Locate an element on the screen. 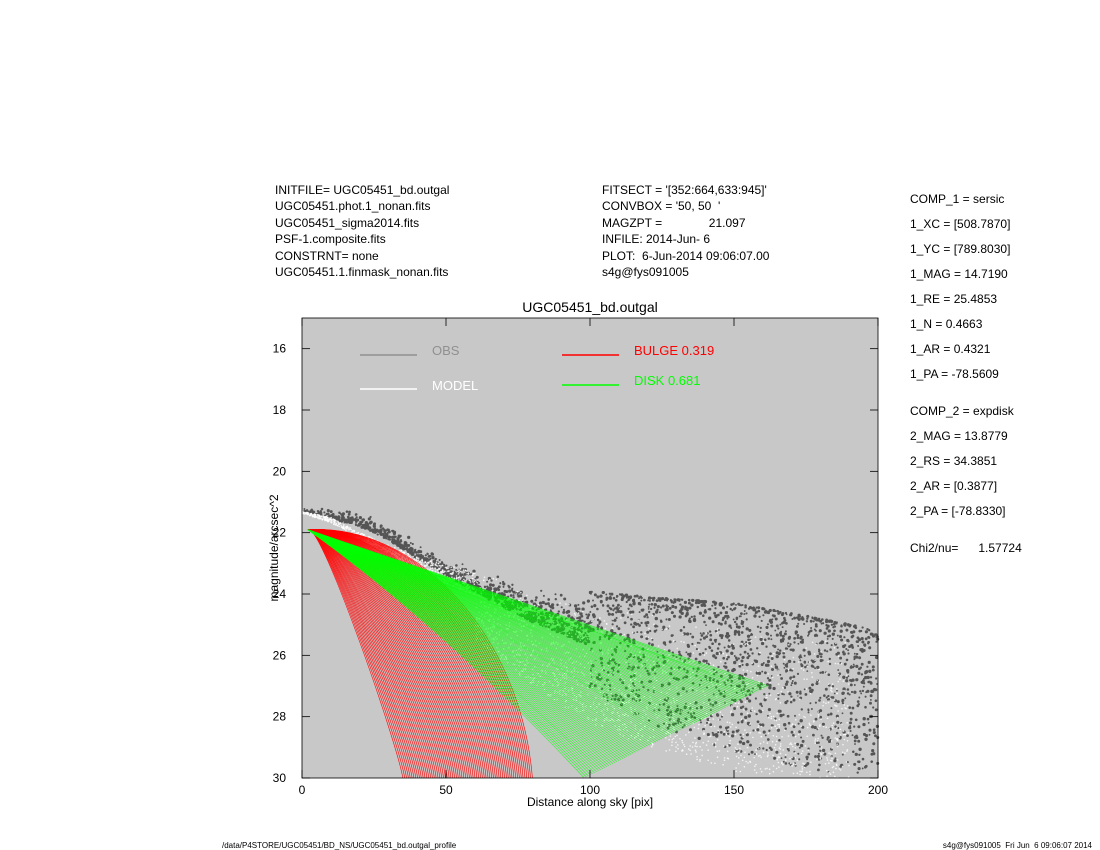 This screenshot has width=1100, height=850. y-tick-label: 20 is located at coordinates (280, 471).